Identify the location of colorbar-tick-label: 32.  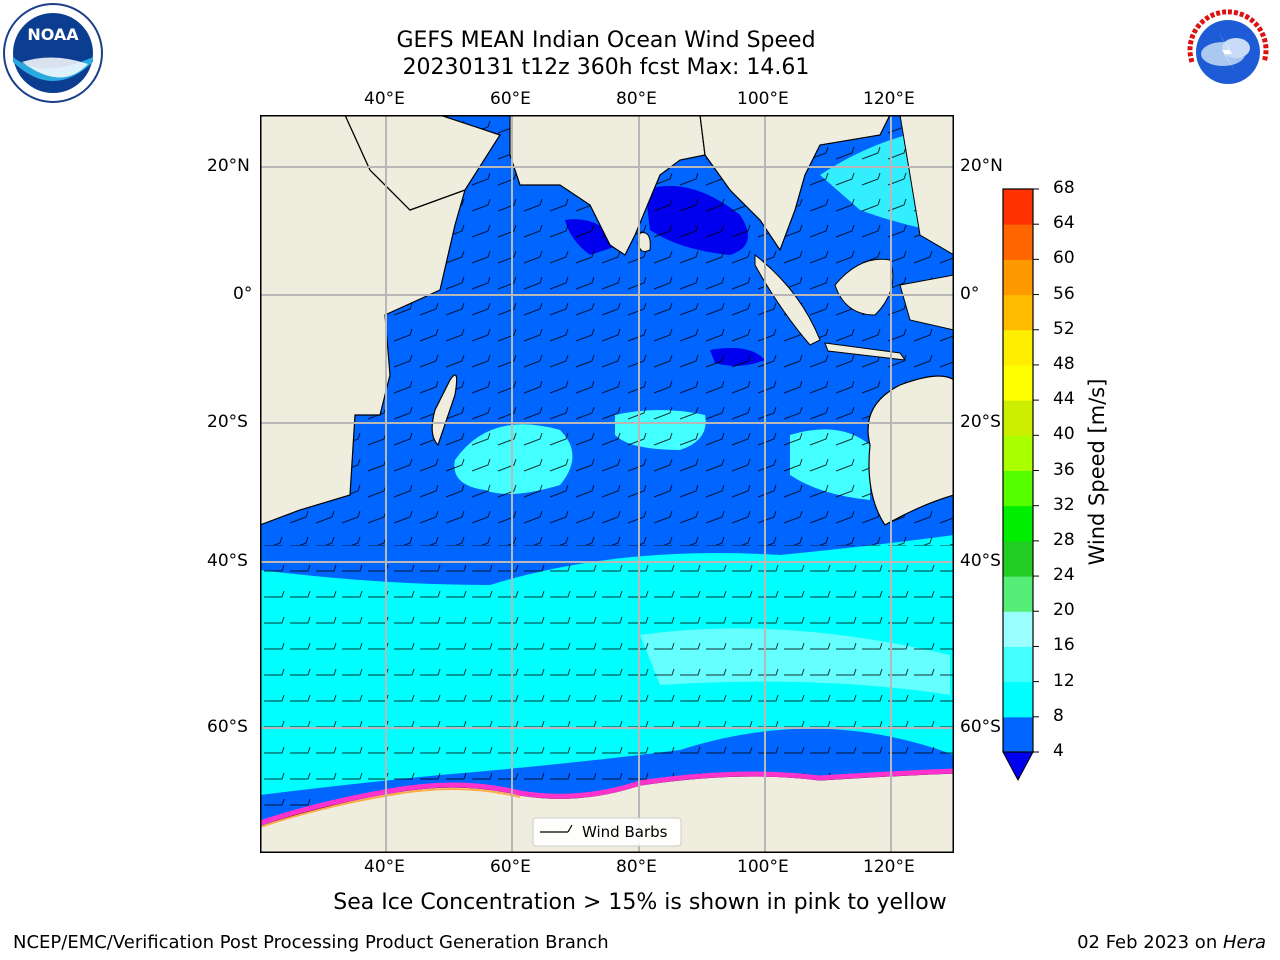
(1064, 504).